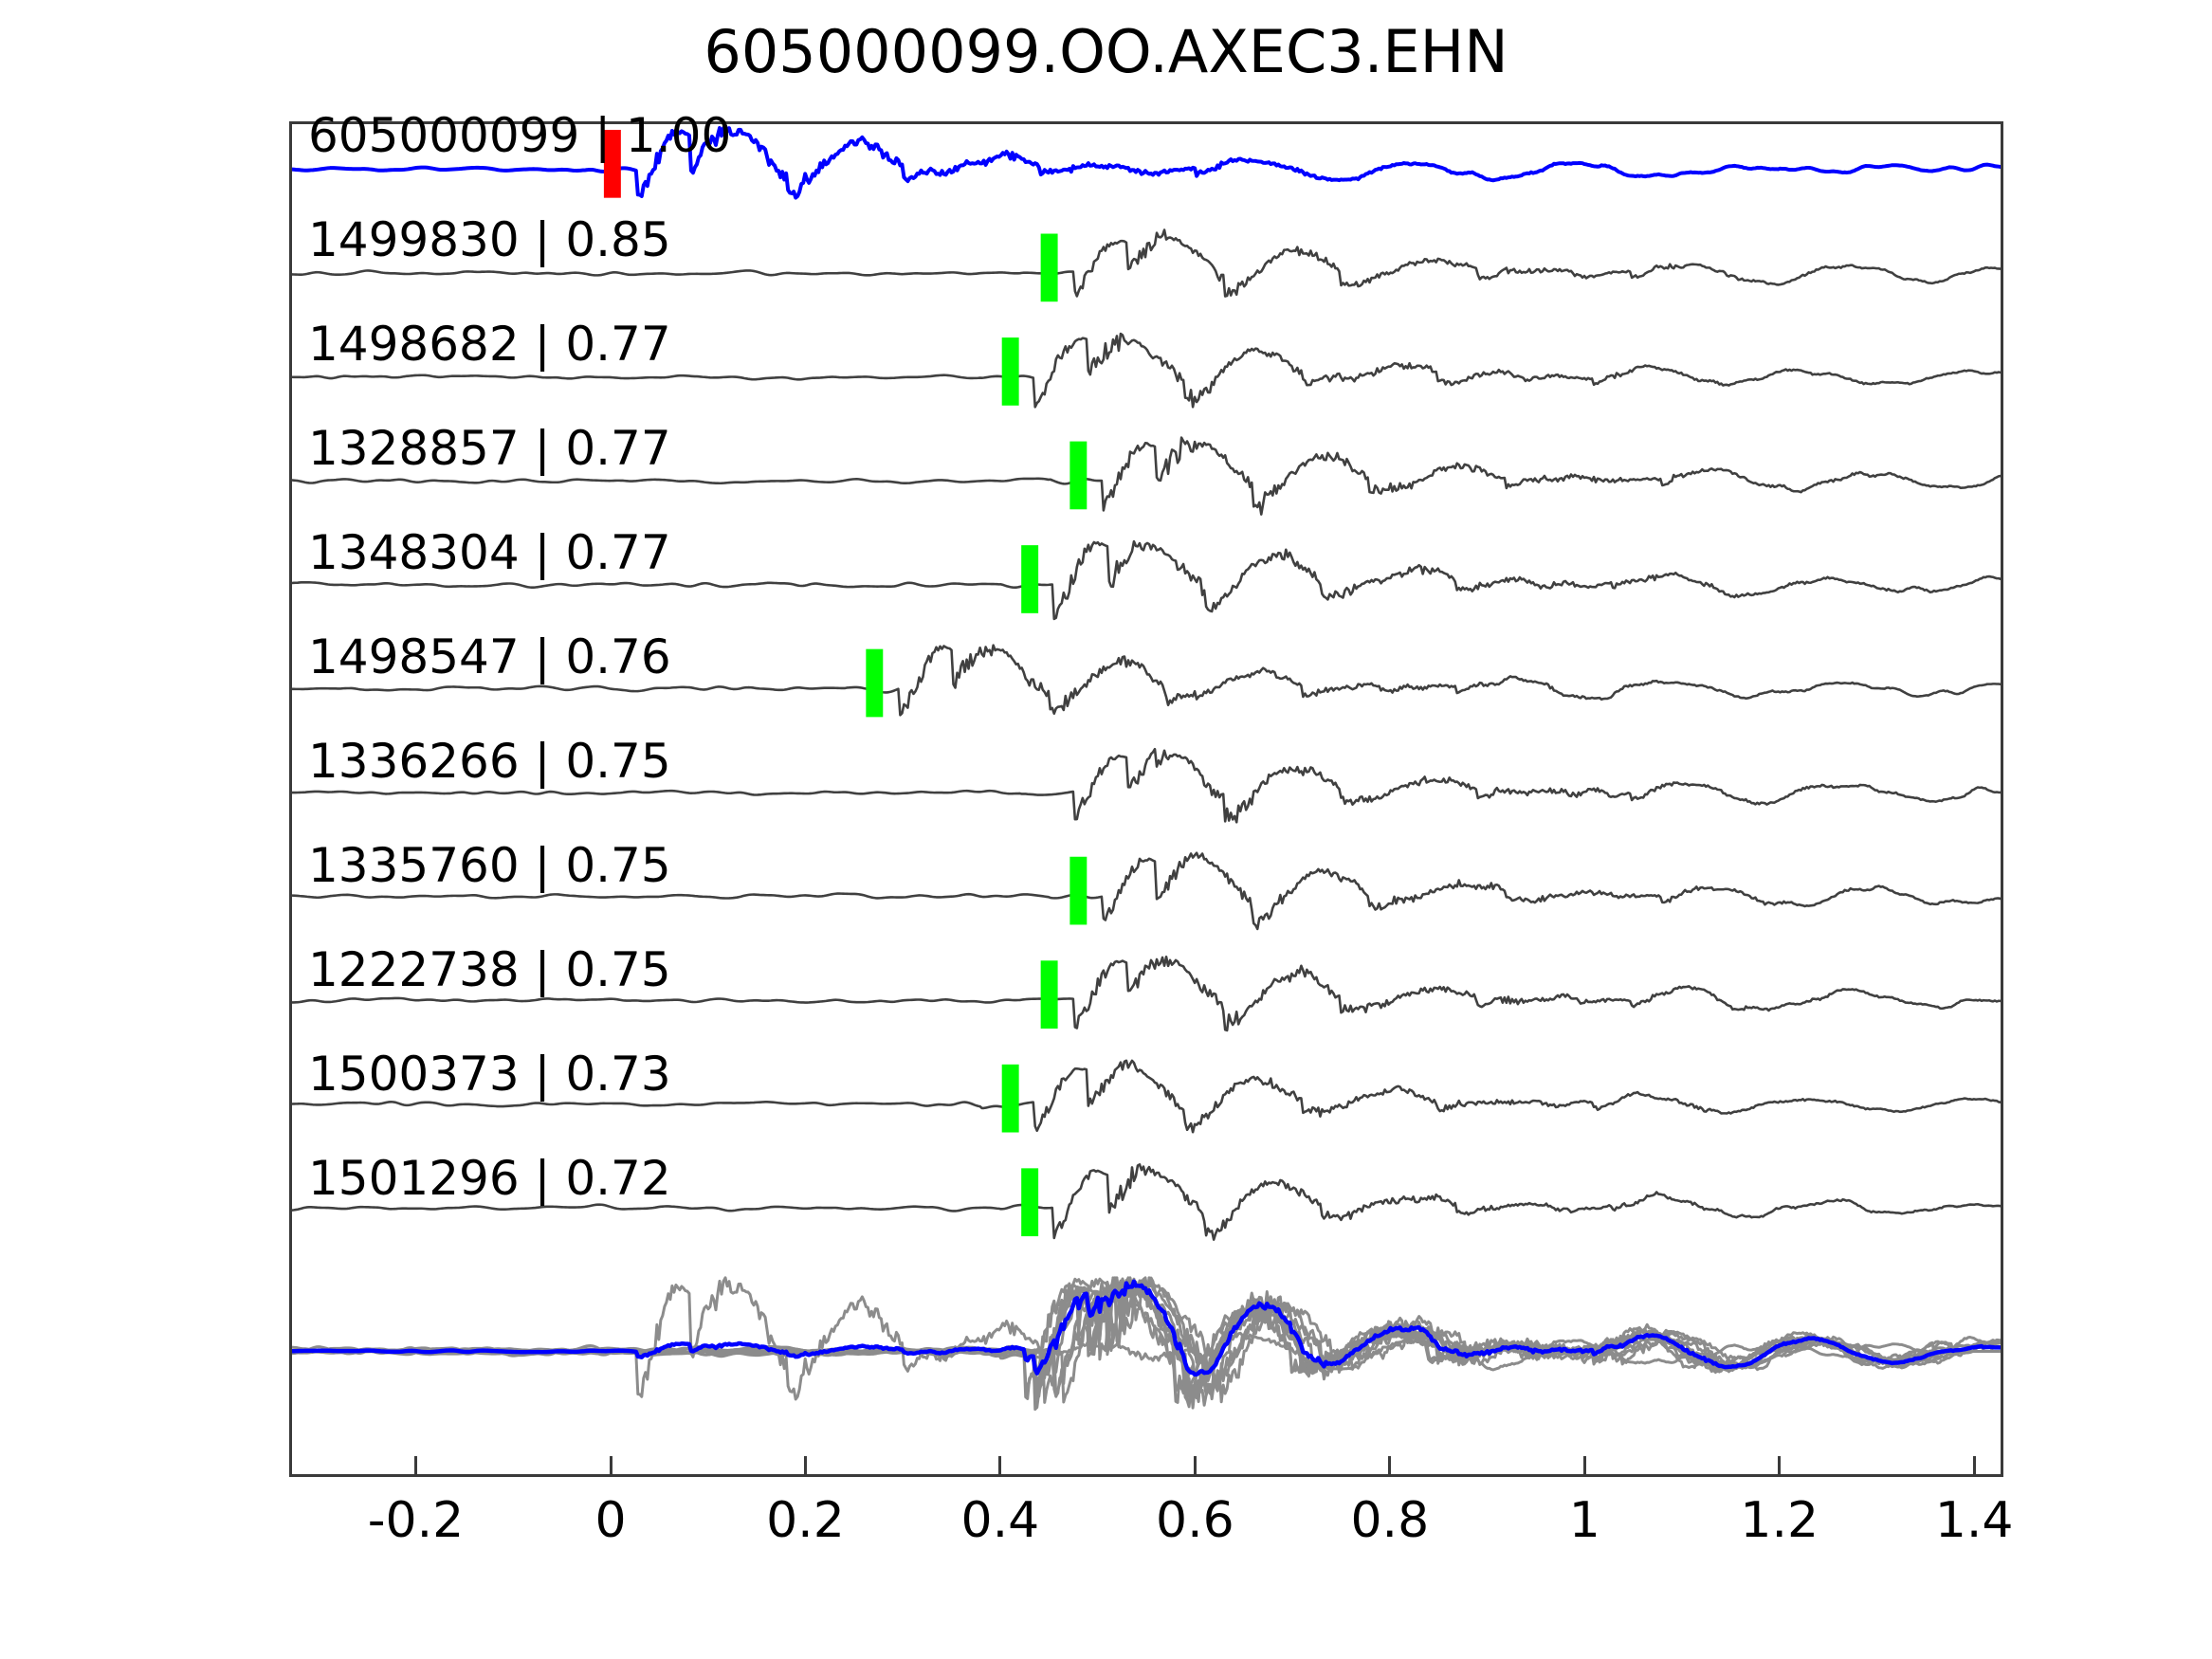 This screenshot has height=1659, width=2212. I want to click on stack-overlay-trace, so click(1146, 1344).